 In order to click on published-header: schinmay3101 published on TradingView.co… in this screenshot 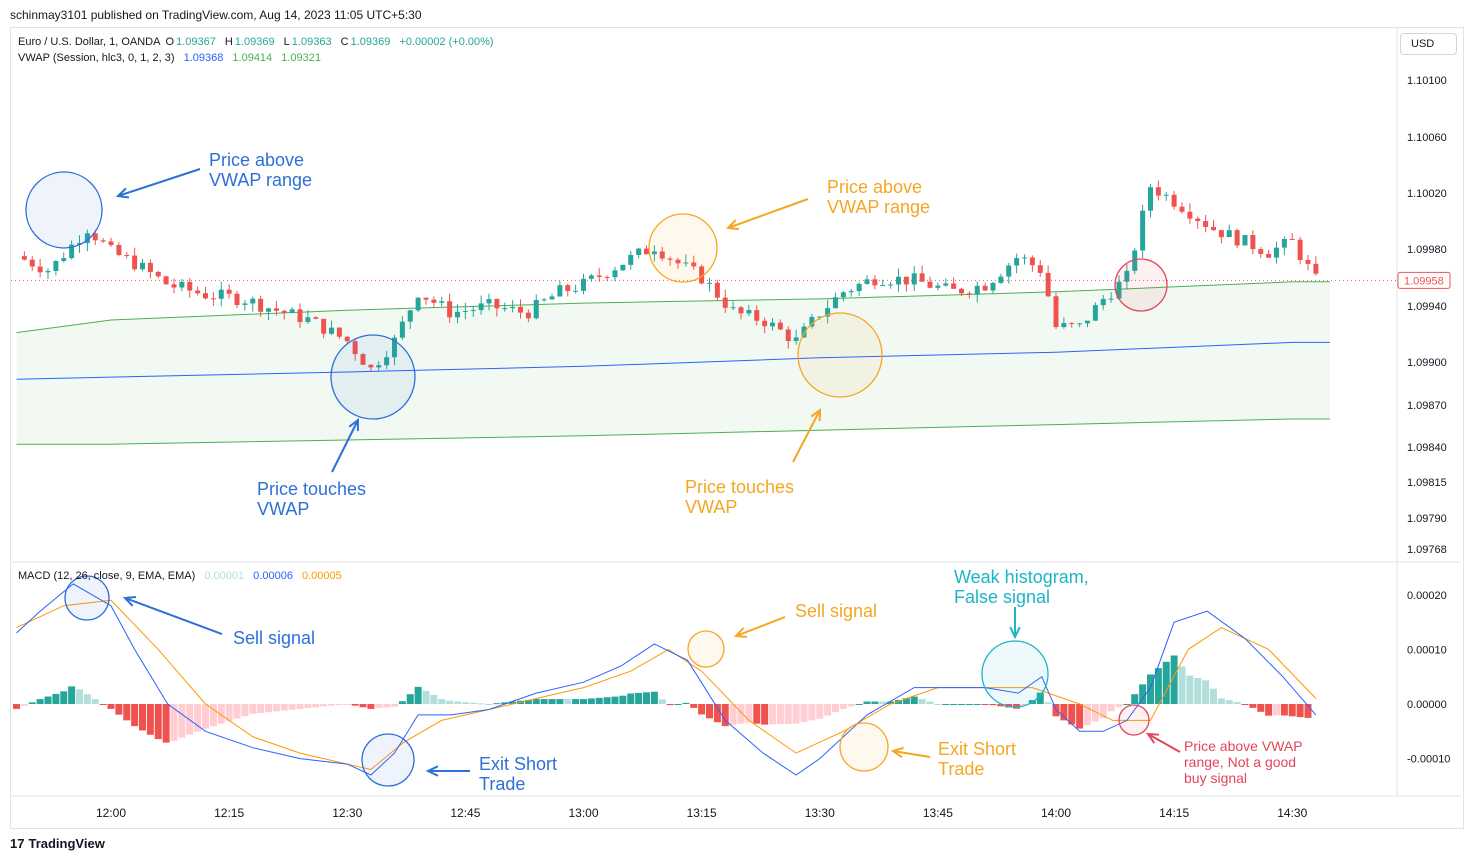, I will do `click(216, 15)`.